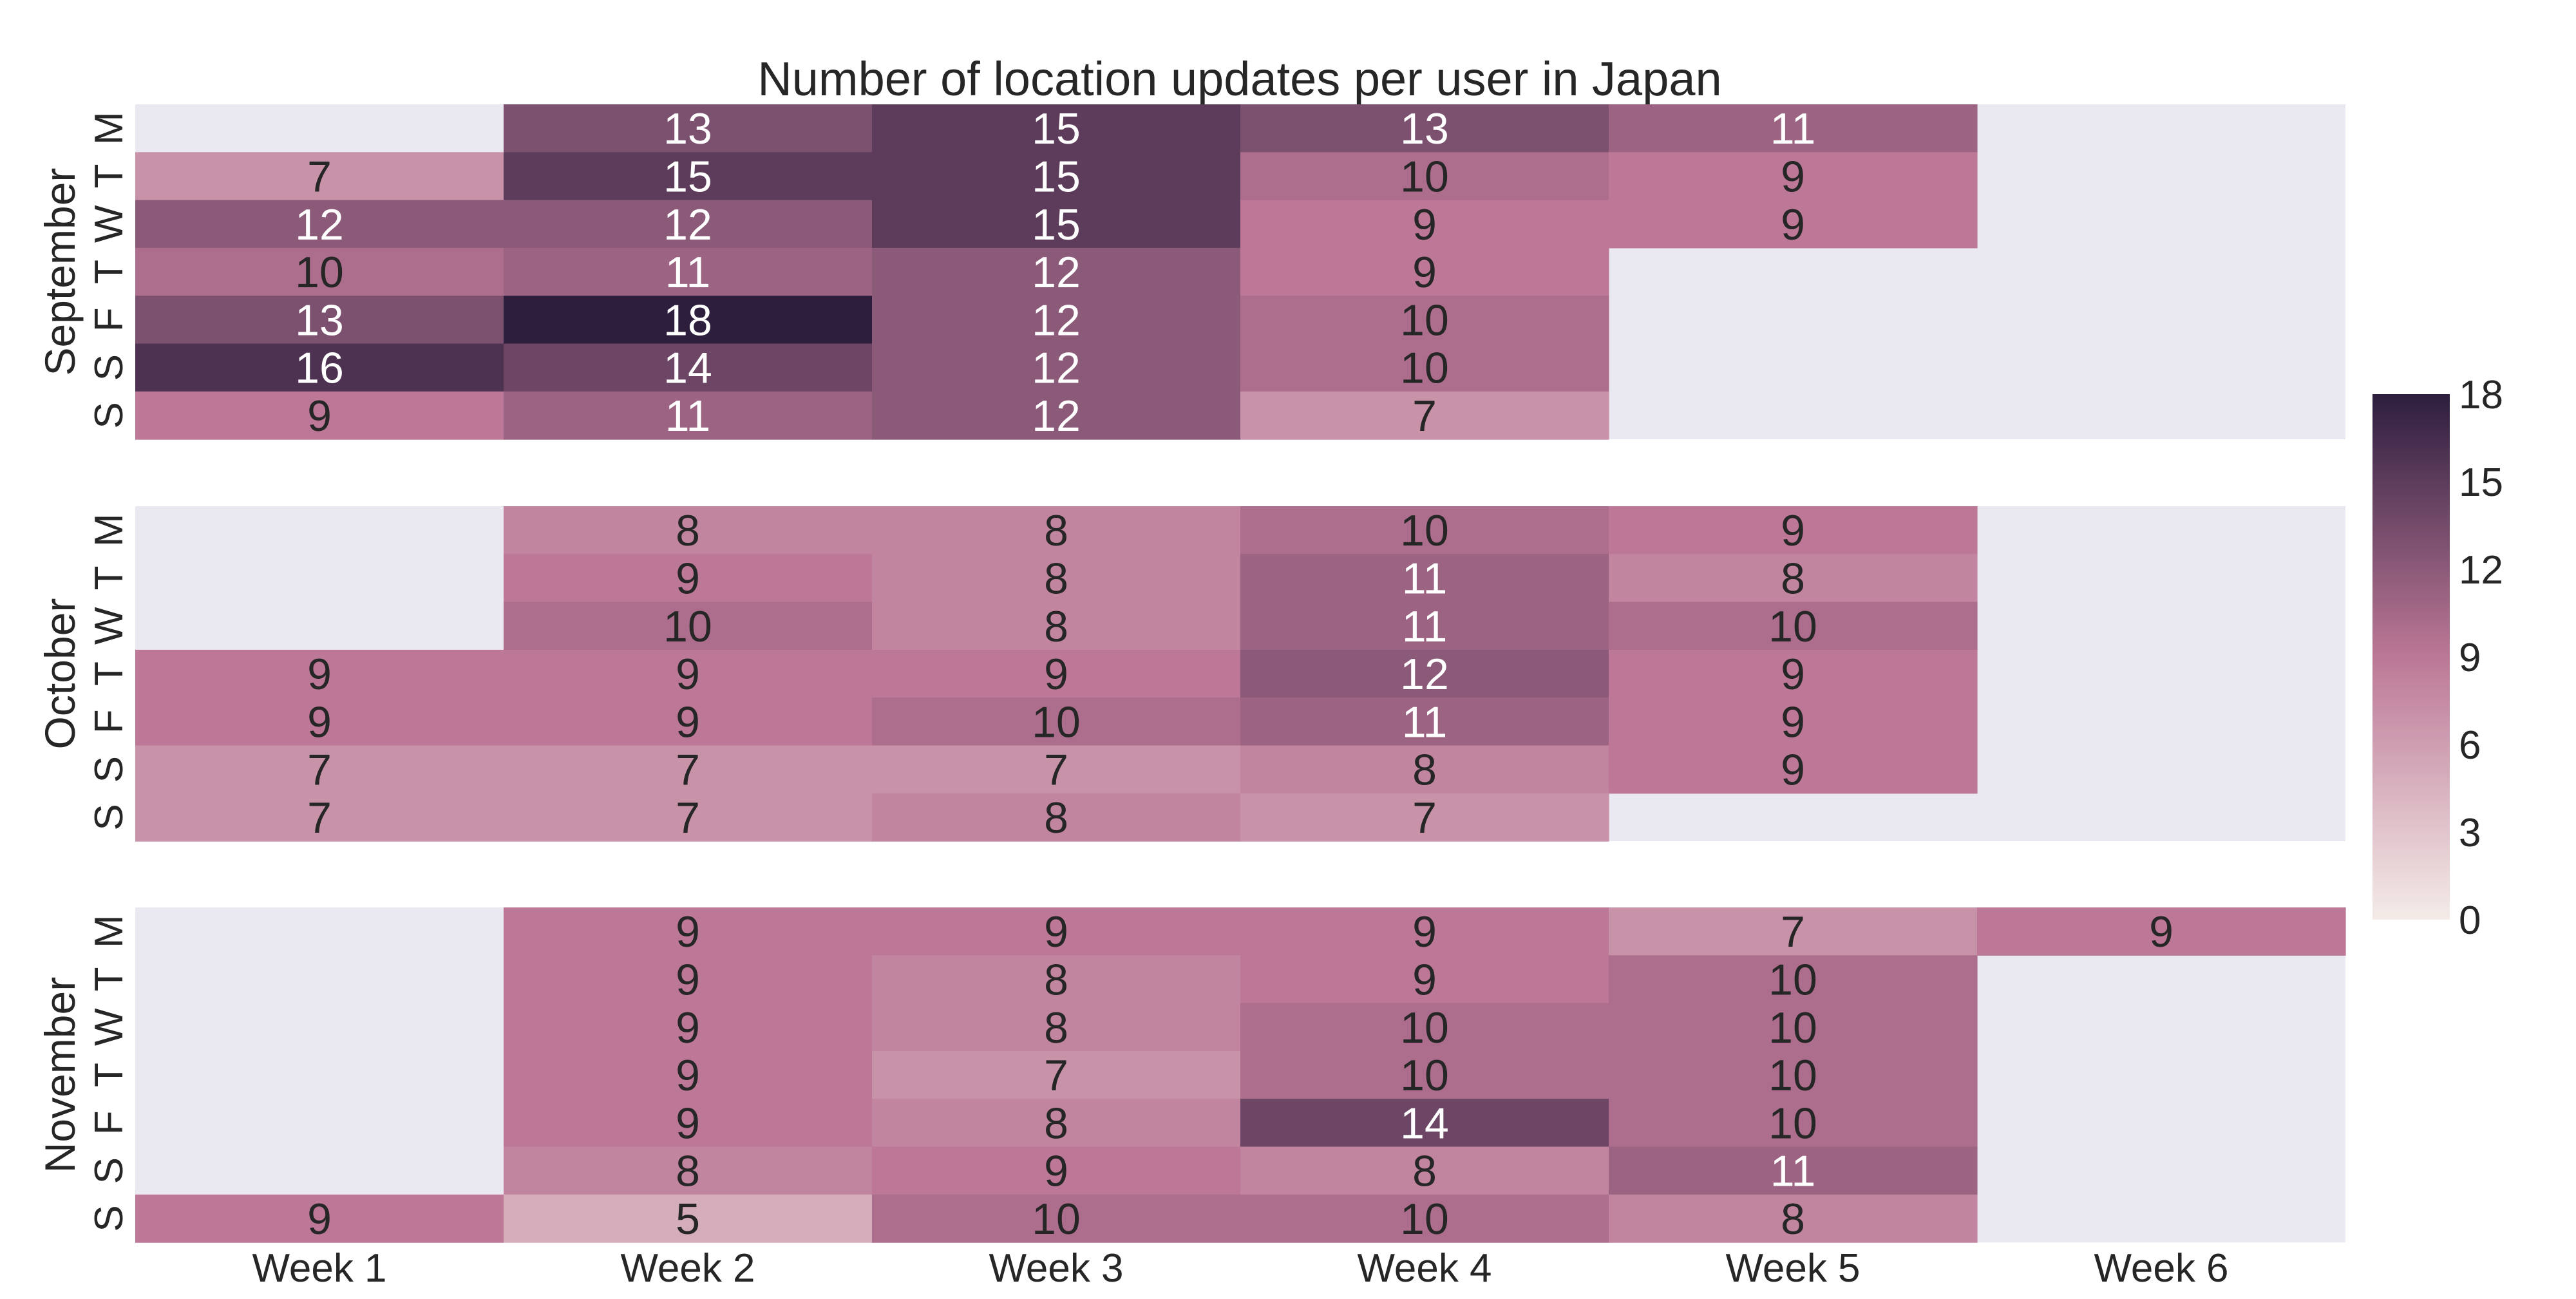 The height and width of the screenshot is (1299, 2576). What do you see at coordinates (2470, 658) in the screenshot?
I see `colorbar-tick-label: 9` at bounding box center [2470, 658].